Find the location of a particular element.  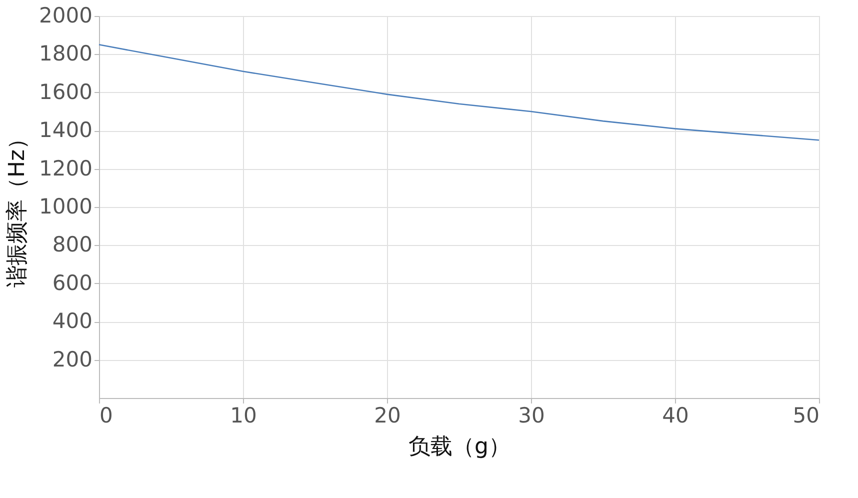

y-tick-label: 800 is located at coordinates (72, 244).